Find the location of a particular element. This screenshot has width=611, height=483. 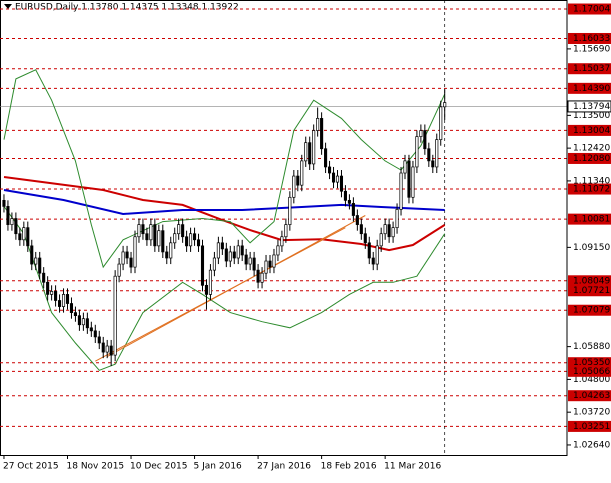

price-box-label: 1.13794 is located at coordinates (591, 107).